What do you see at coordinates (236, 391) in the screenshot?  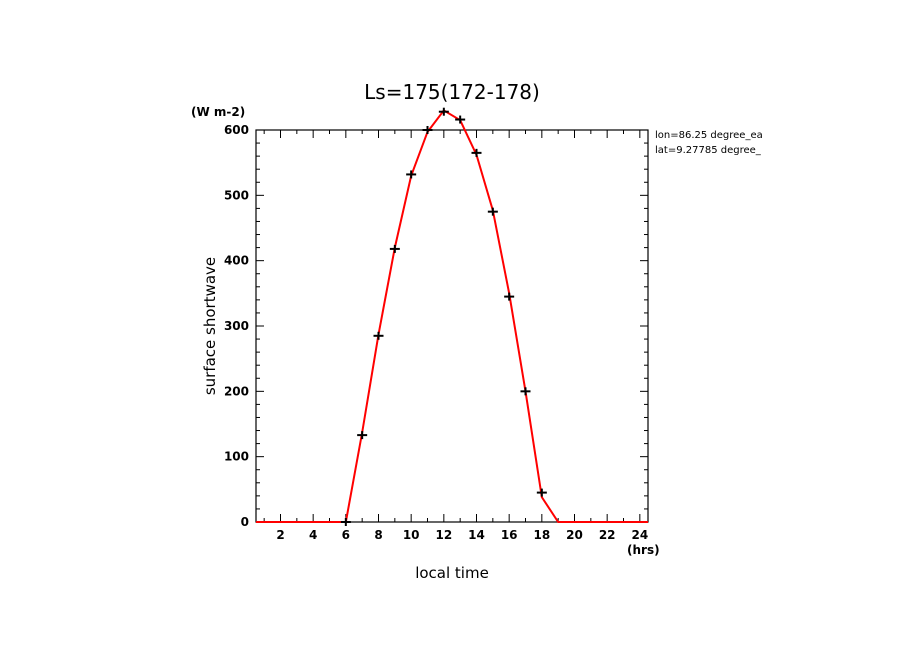 I see `y-tick-label: 200` at bounding box center [236, 391].